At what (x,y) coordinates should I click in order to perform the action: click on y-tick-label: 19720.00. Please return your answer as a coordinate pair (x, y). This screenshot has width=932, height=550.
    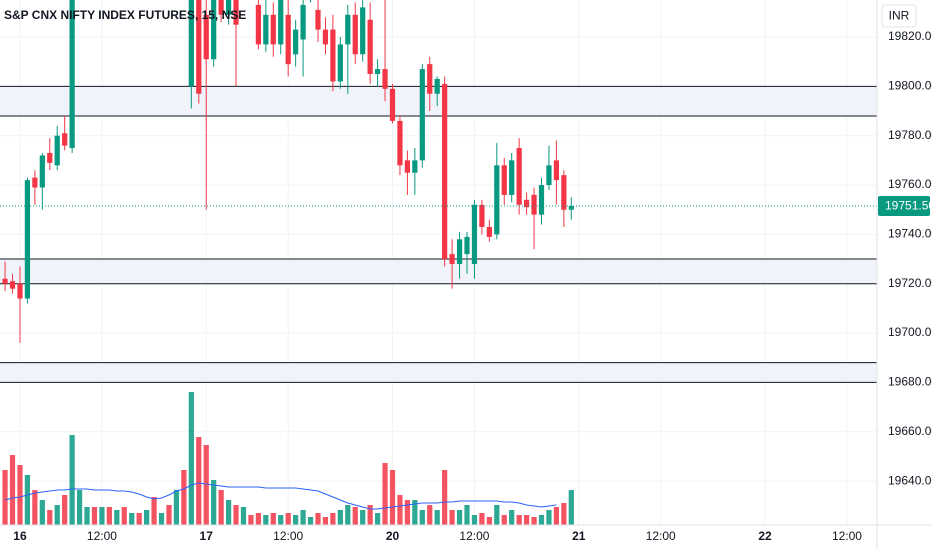
    Looking at the image, I should click on (910, 283).